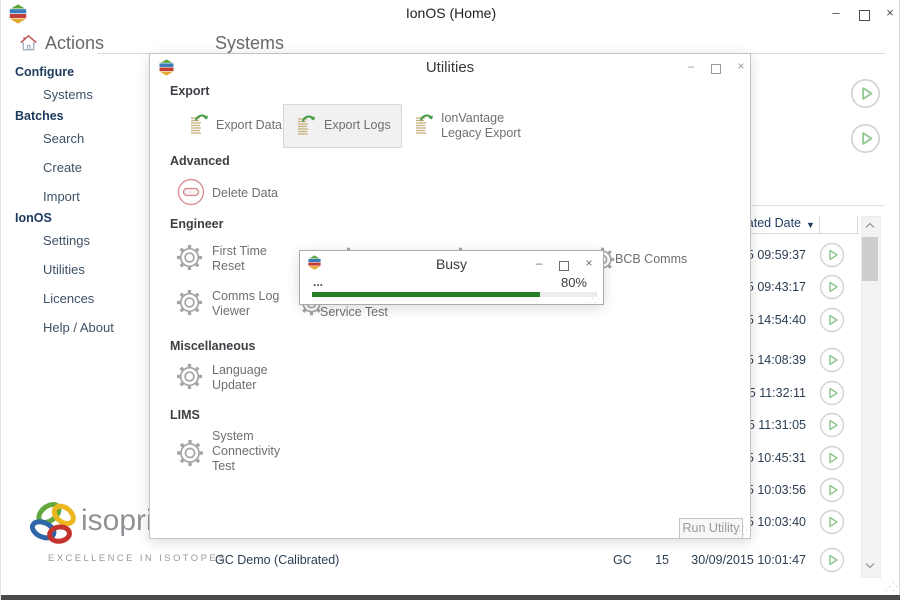 Image resolution: width=900 pixels, height=600 pixels. Describe the element at coordinates (622, 560) in the screenshot. I see `row-type: GC` at that location.